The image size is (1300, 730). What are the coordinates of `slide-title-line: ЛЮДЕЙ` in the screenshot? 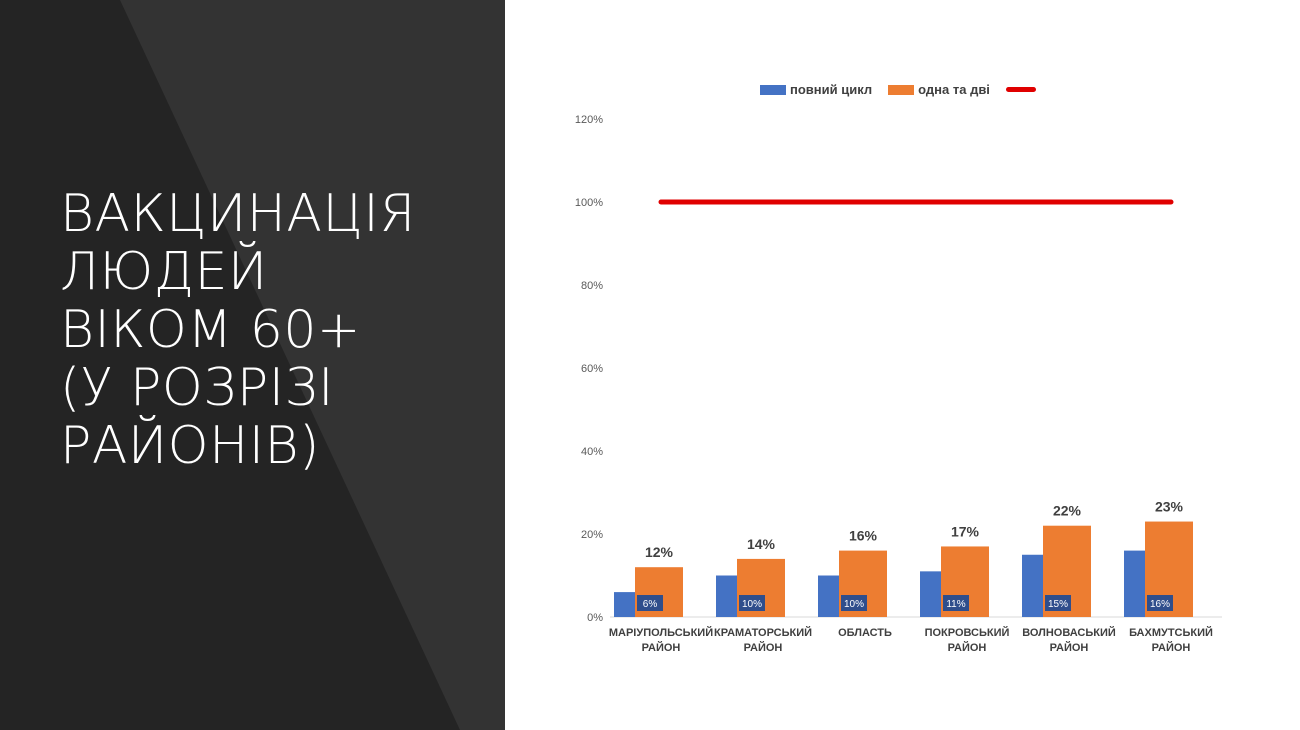 It's located at (164, 272).